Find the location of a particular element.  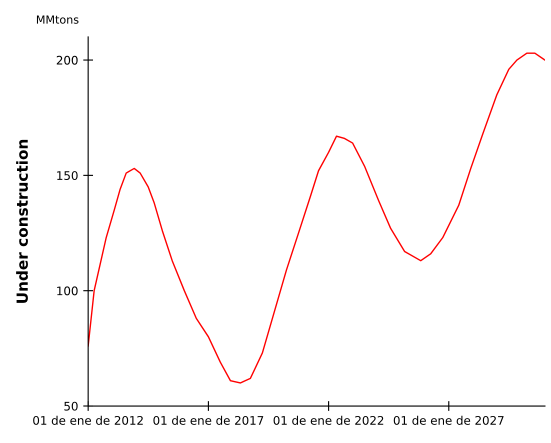

x-tick-label: 01 de ene de 2017 is located at coordinates (208, 420).